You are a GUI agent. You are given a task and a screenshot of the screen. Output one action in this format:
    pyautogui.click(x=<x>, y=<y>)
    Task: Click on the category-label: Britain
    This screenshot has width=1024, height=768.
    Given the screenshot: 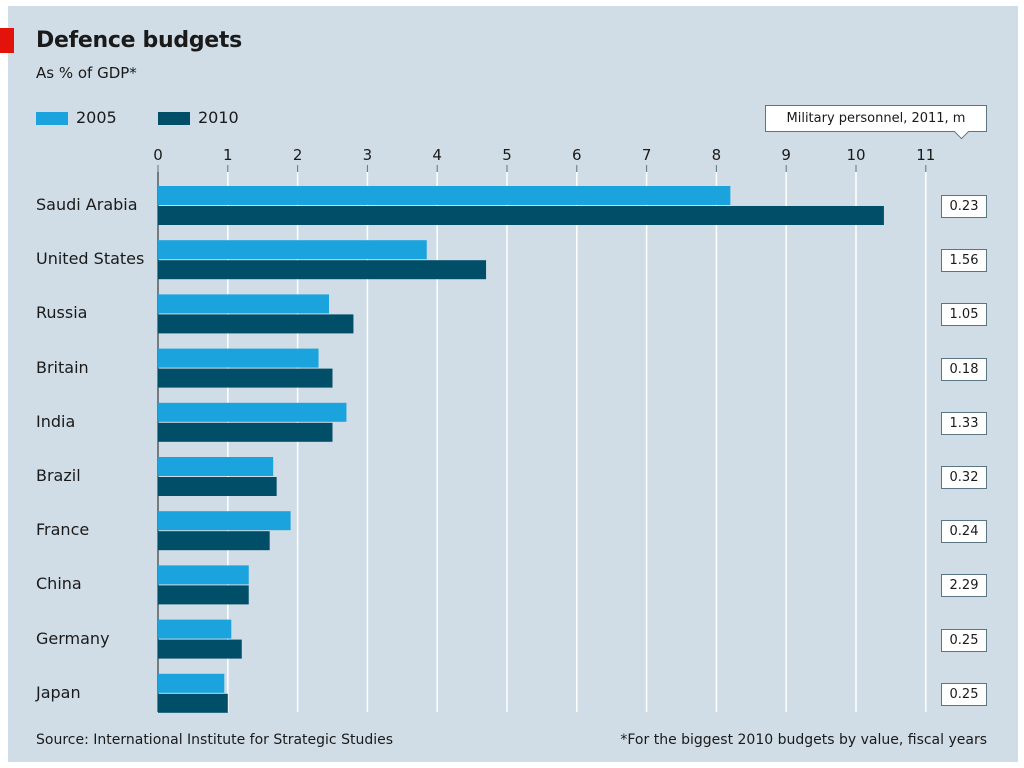 What is the action you would take?
    pyautogui.click(x=62, y=367)
    